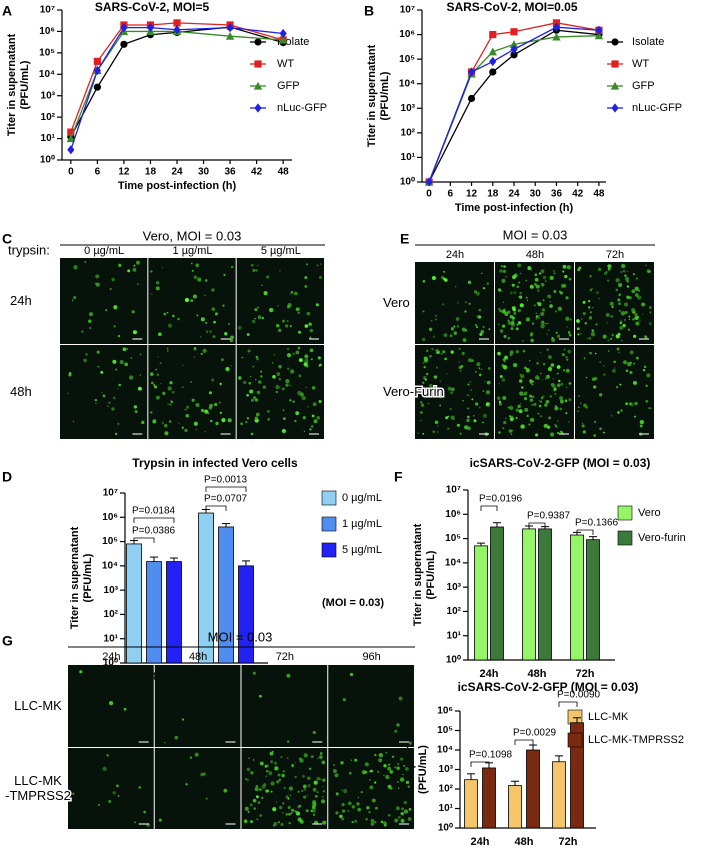 This screenshot has width=727, height=857. Describe the element at coordinates (577, 597) in the screenshot. I see `bar` at that location.